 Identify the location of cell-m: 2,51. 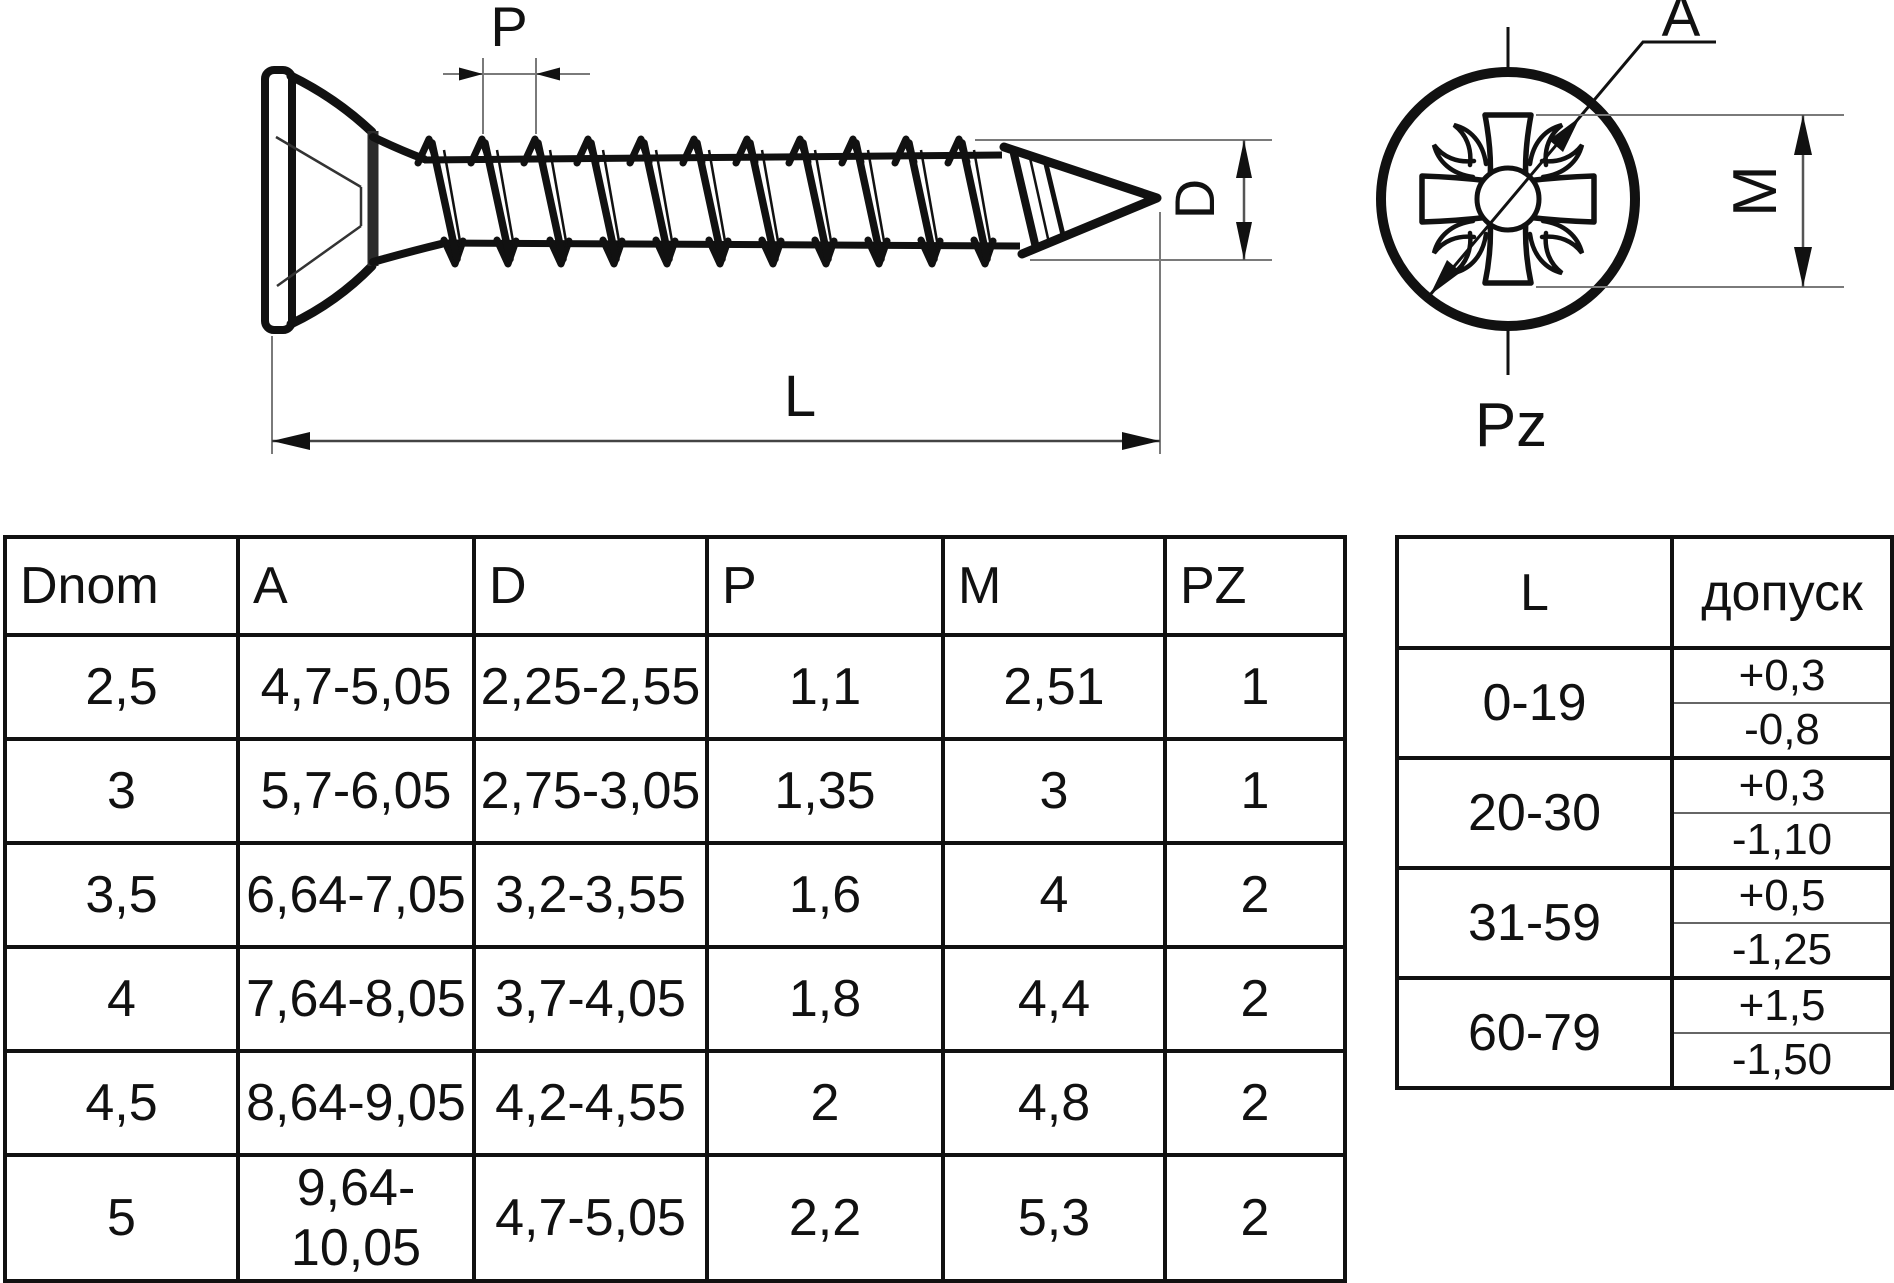
(1054, 687).